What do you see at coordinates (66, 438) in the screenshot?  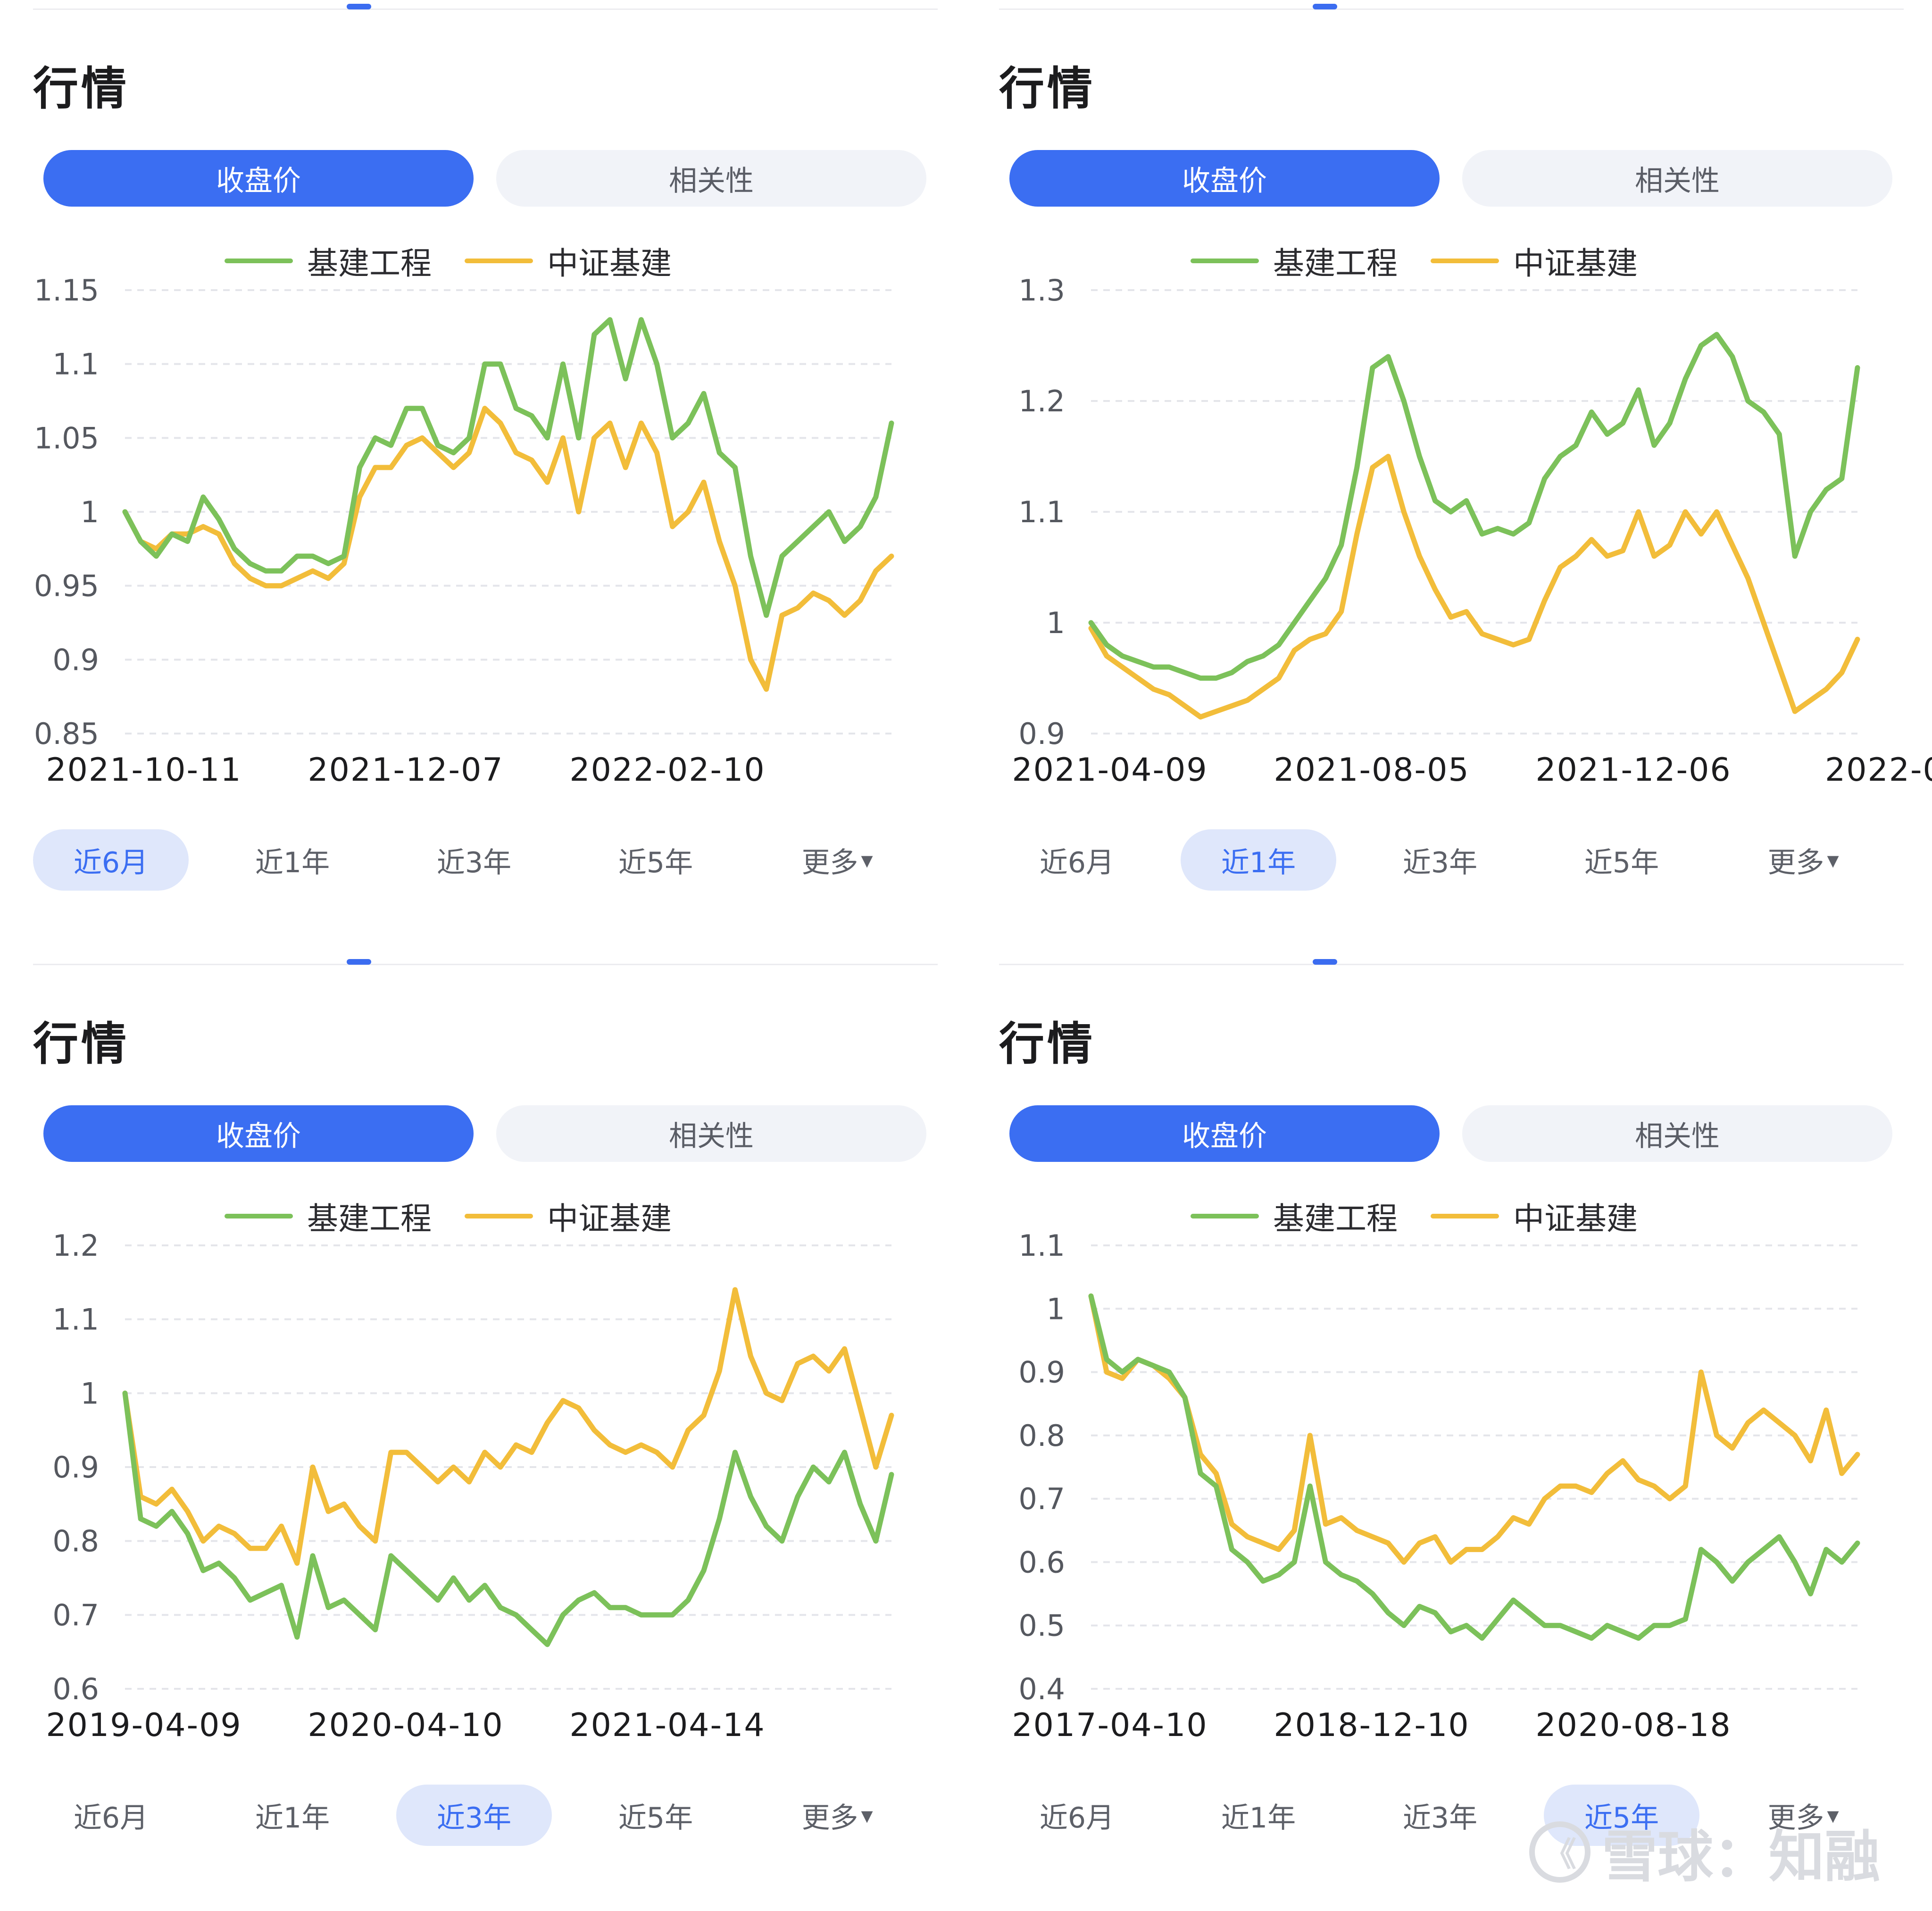 I see `y-tick-label: 1.05` at bounding box center [66, 438].